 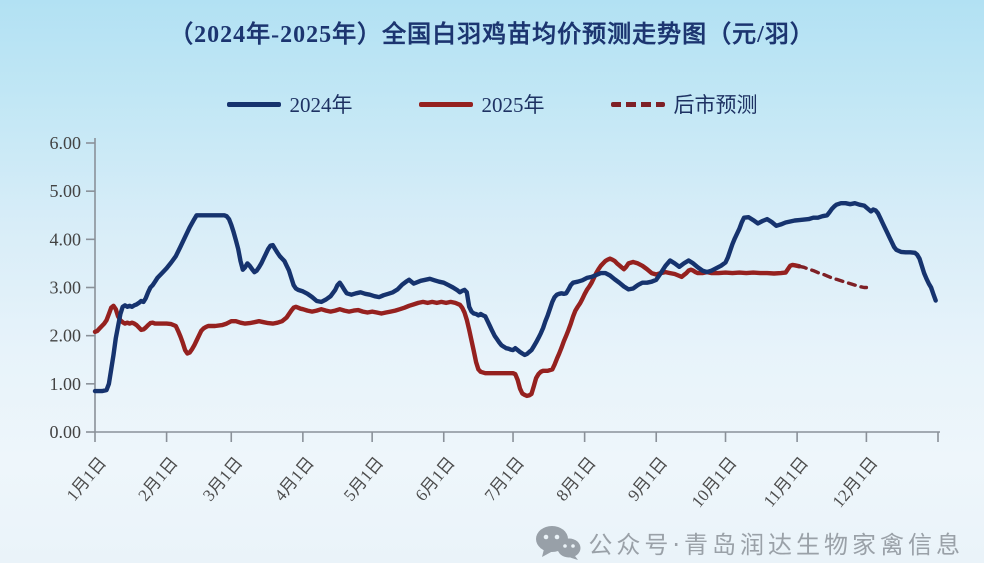 I want to click on wechat-icon, so click(x=558, y=543).